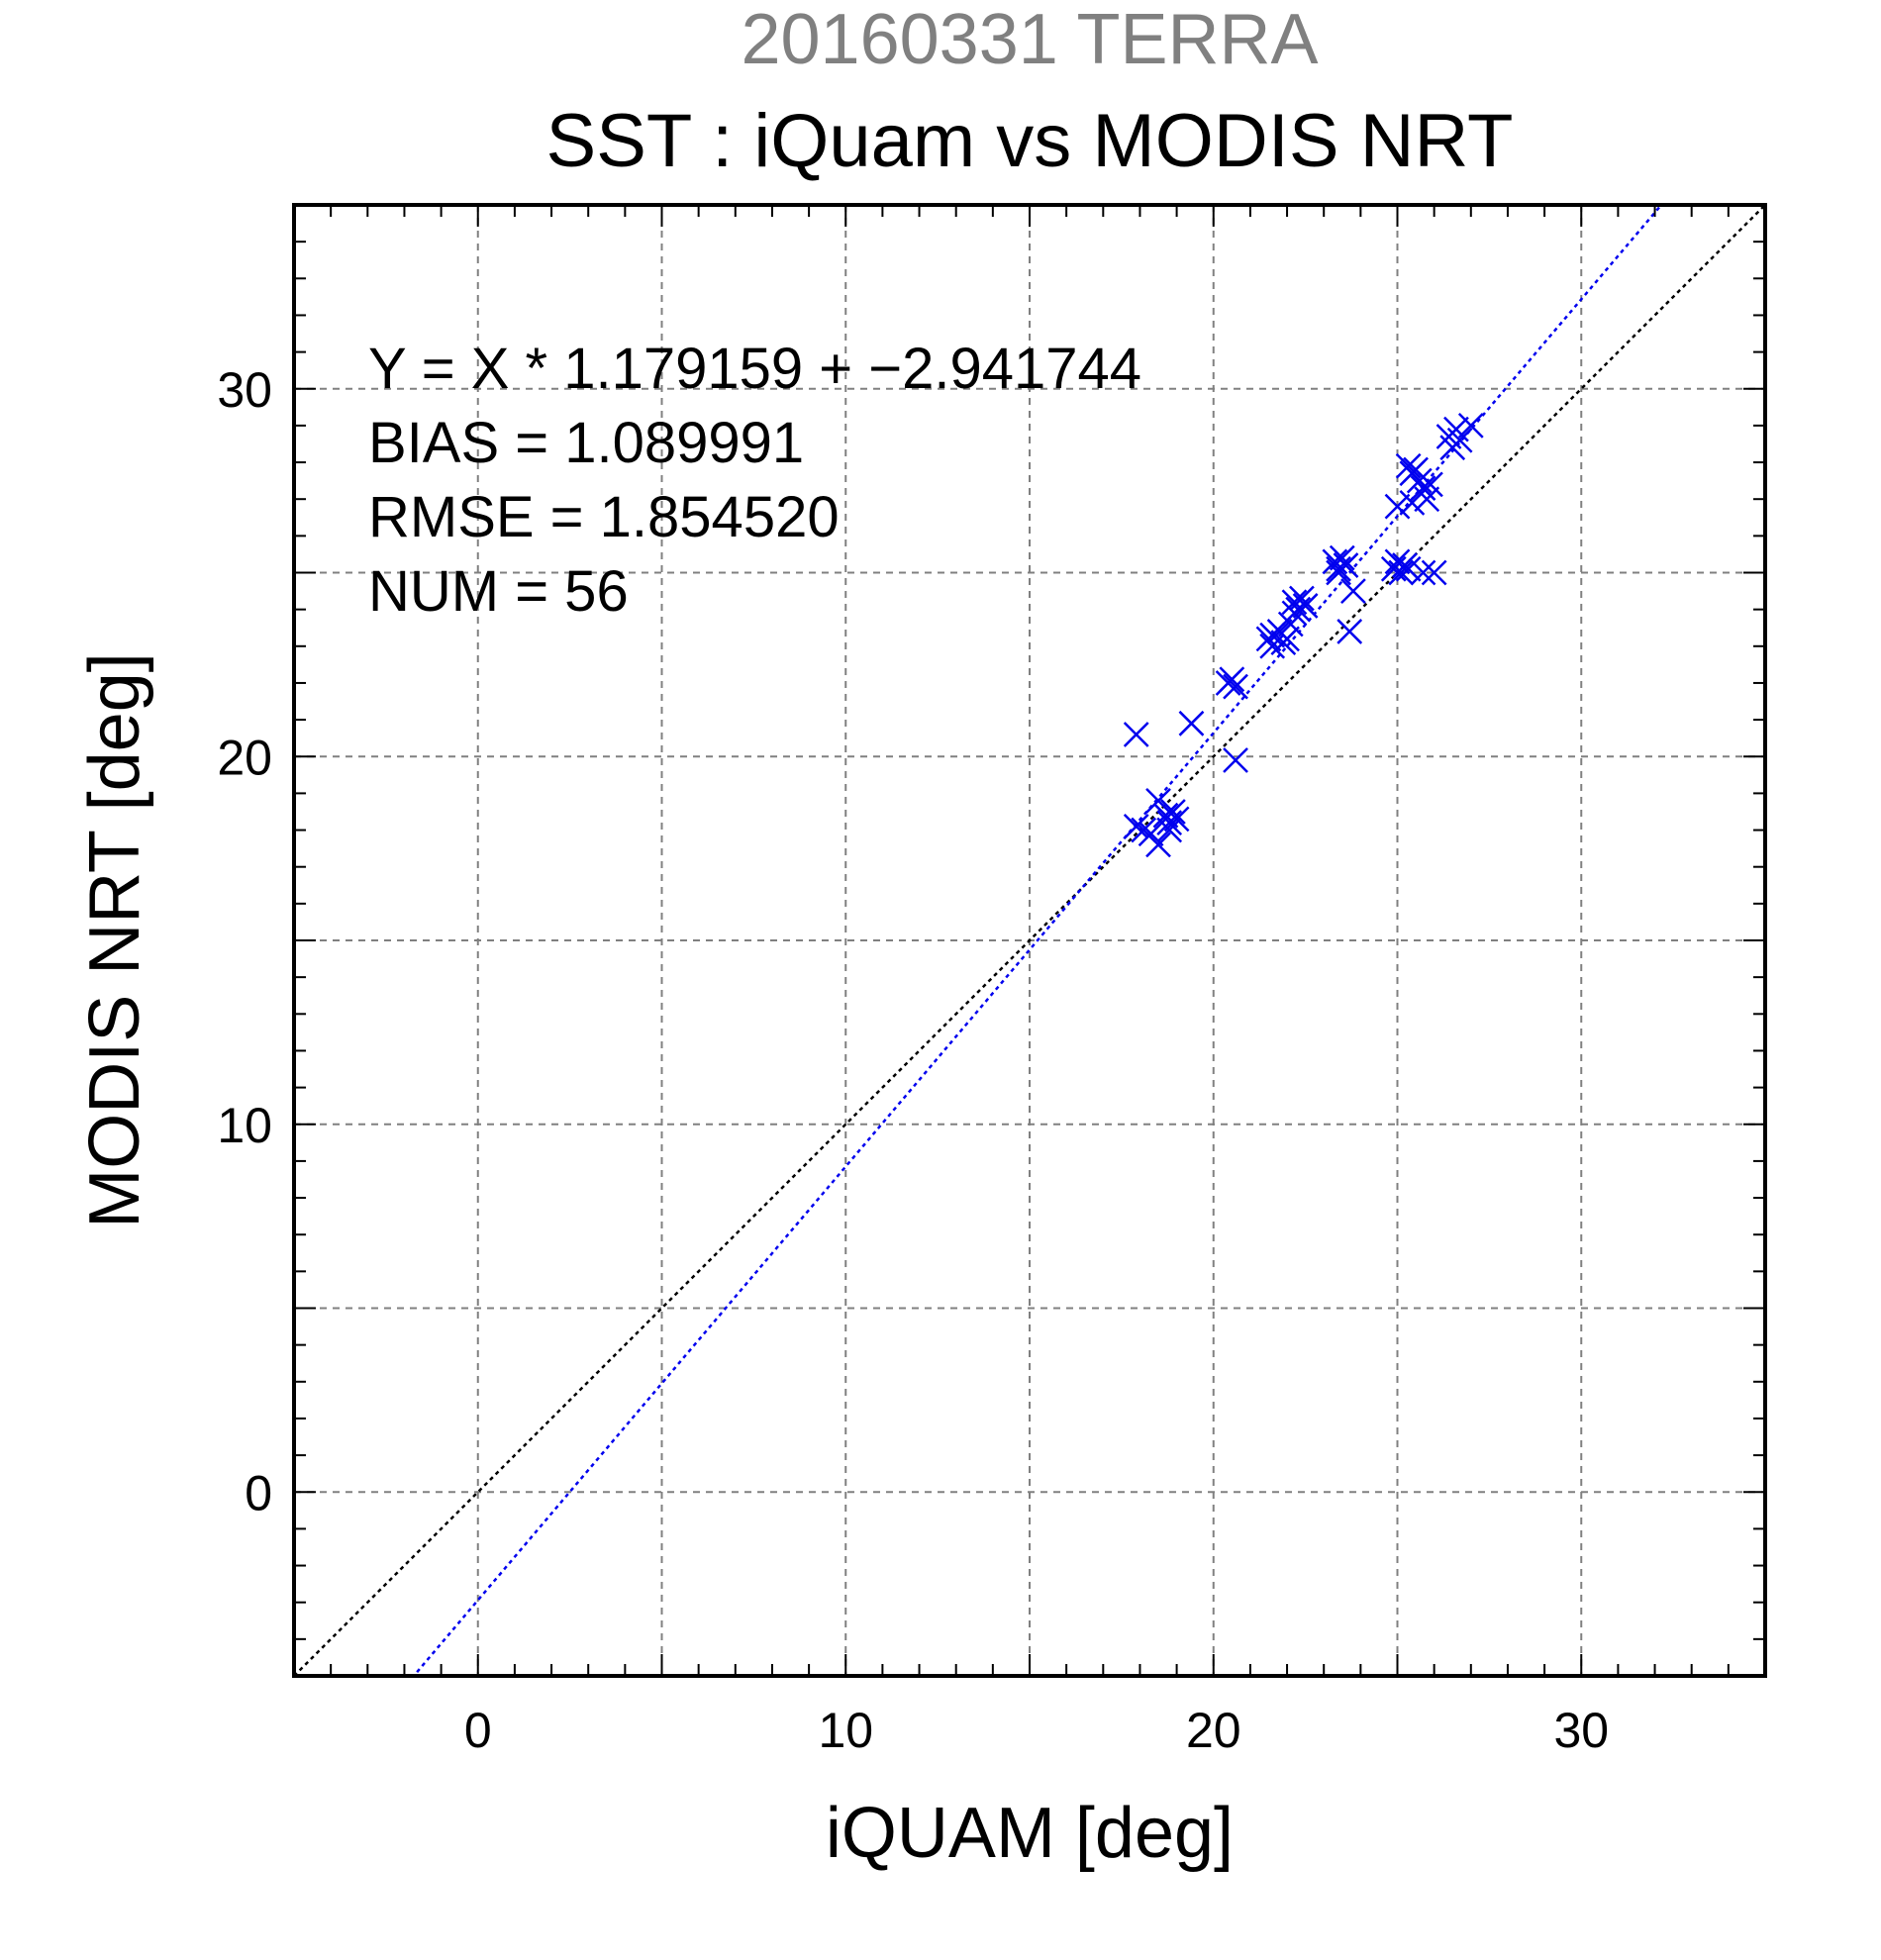 Image resolution: width=1881 pixels, height=1960 pixels. What do you see at coordinates (478, 1730) in the screenshot?
I see `x-tick-label: 0` at bounding box center [478, 1730].